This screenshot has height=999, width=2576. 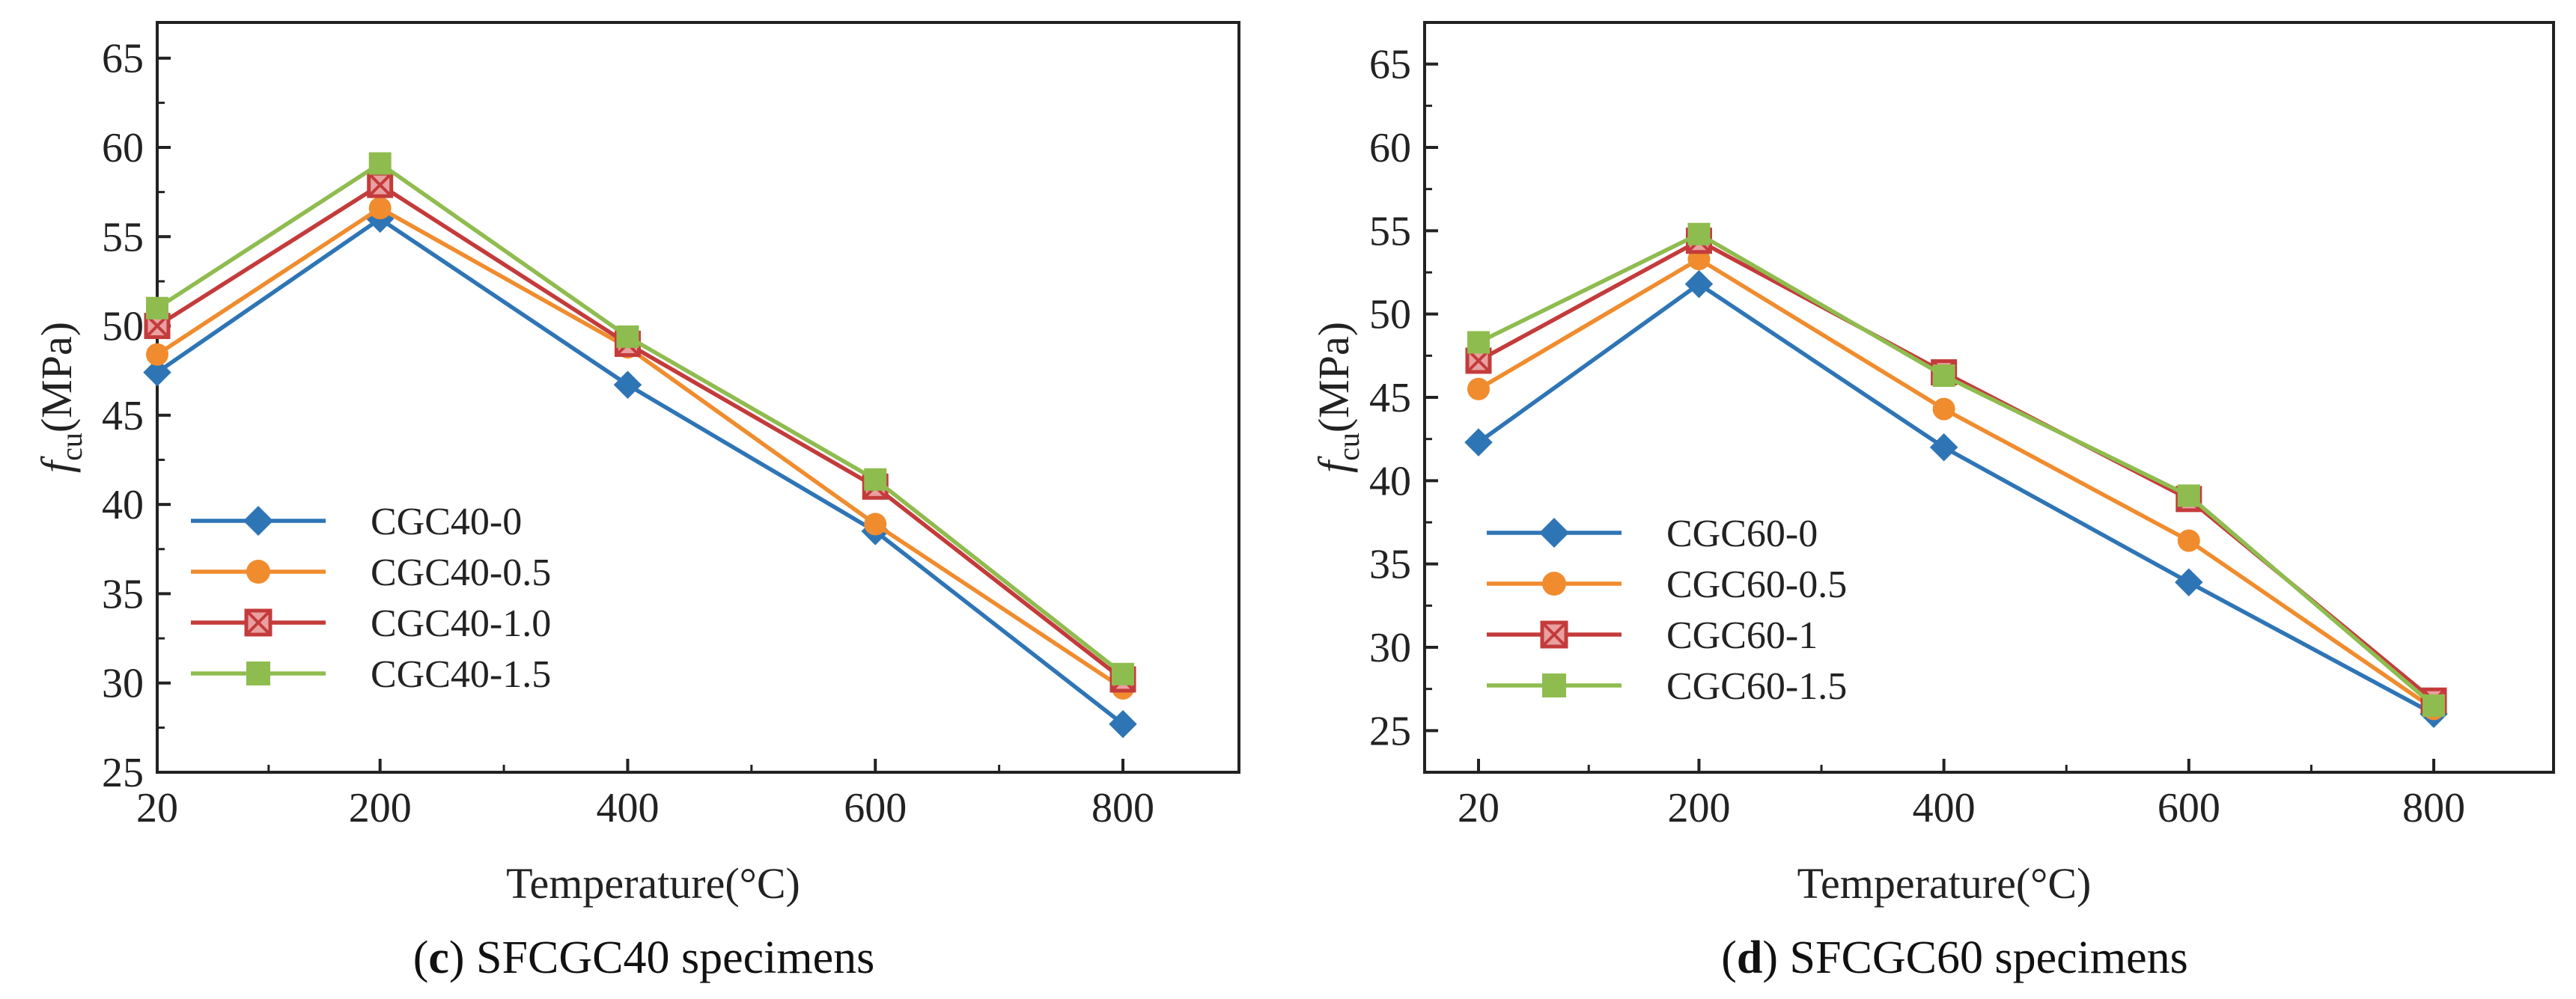 I want to click on data-point-CGC60-1.5-20, so click(x=1478, y=342).